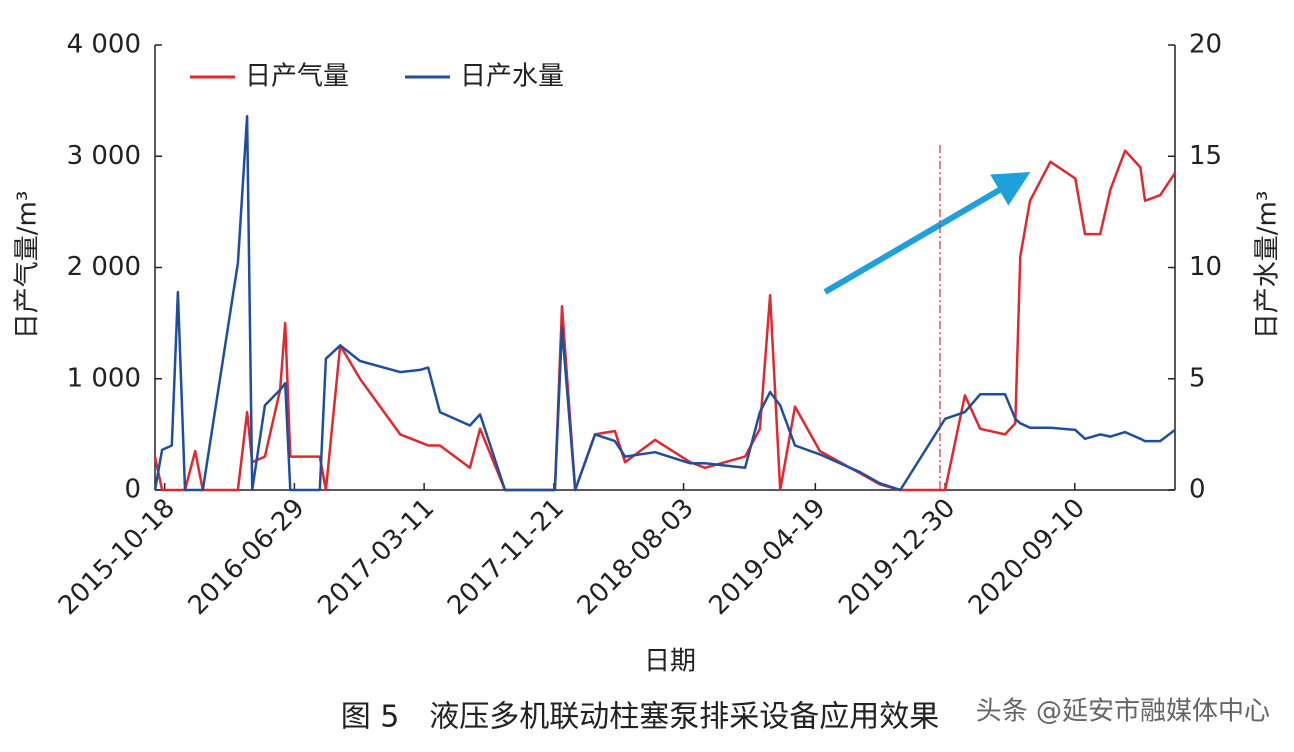 This screenshot has width=1294, height=752. What do you see at coordinates (640, 717) in the screenshot?
I see `caption: 图 5 液压多机联动柱塞泵排采设备应用效果` at bounding box center [640, 717].